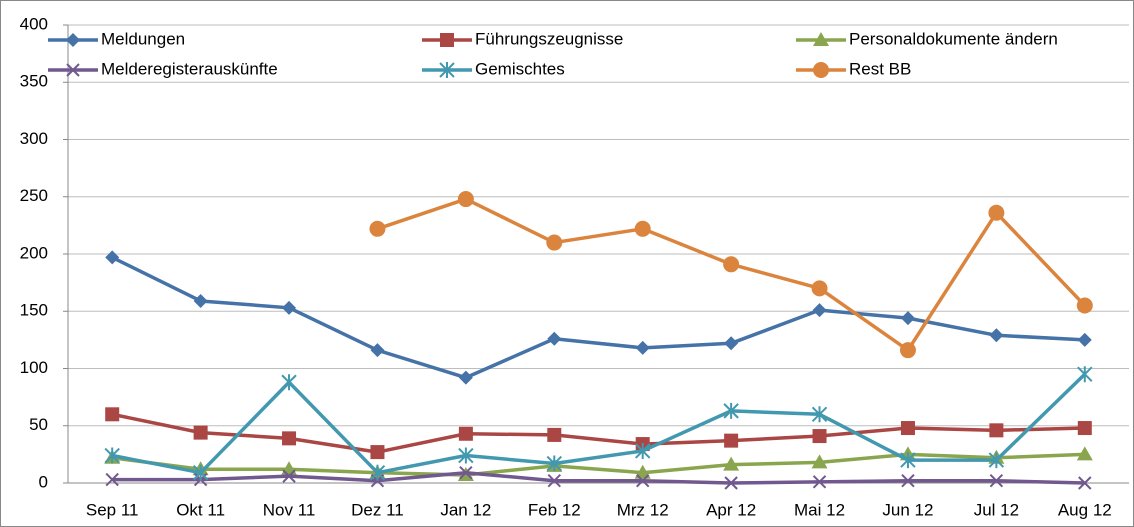 The width and height of the screenshot is (1134, 527). What do you see at coordinates (34, 252) in the screenshot?
I see `y-tick-label: 200` at bounding box center [34, 252].